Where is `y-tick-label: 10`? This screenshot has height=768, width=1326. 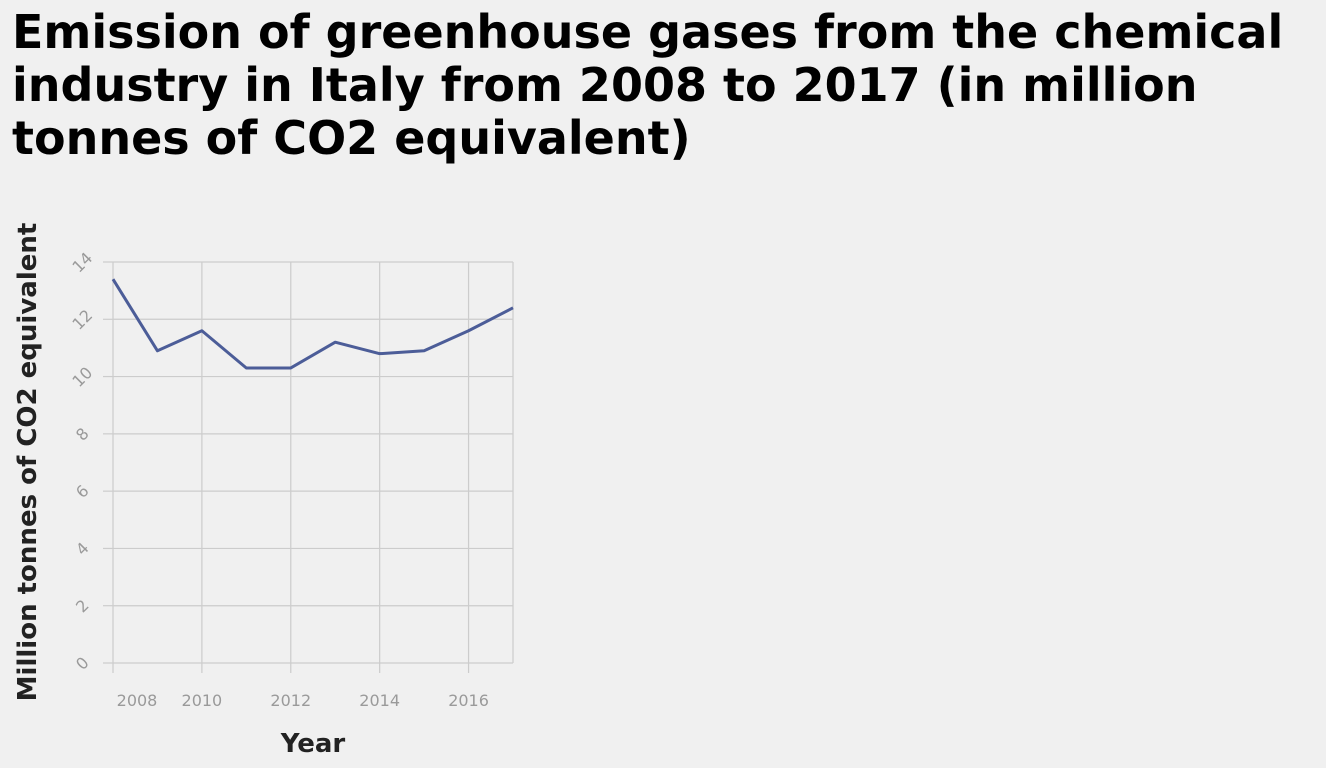
y-tick-label: 10 is located at coordinates (82, 377).